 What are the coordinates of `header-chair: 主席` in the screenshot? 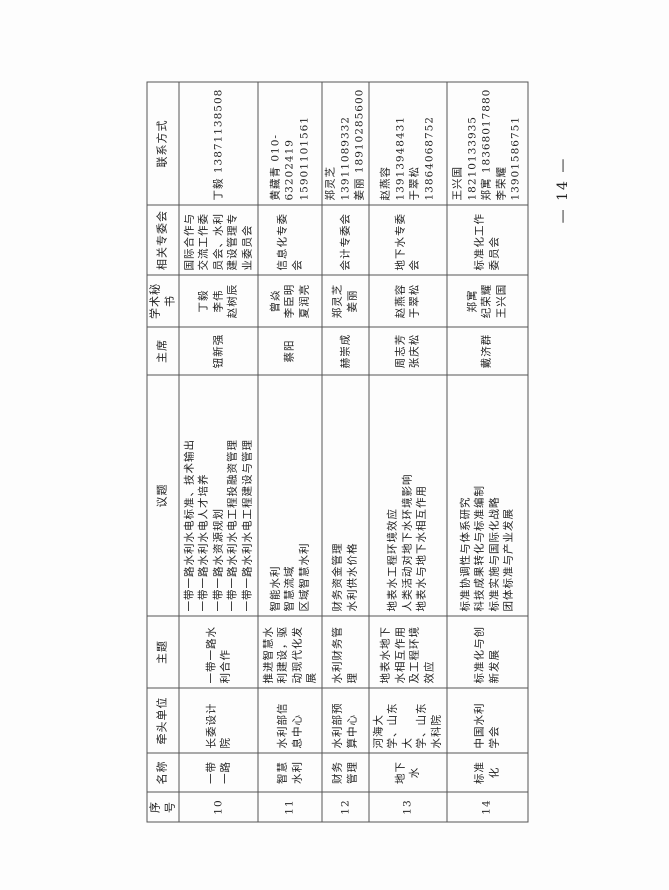 It's located at (162, 350).